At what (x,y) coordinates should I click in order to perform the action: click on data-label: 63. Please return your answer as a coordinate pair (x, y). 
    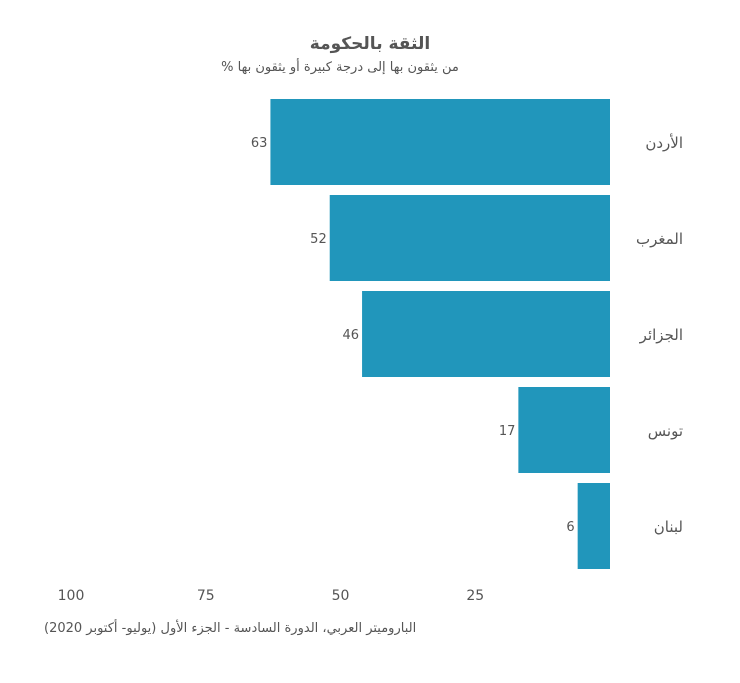
    Looking at the image, I should click on (259, 143).